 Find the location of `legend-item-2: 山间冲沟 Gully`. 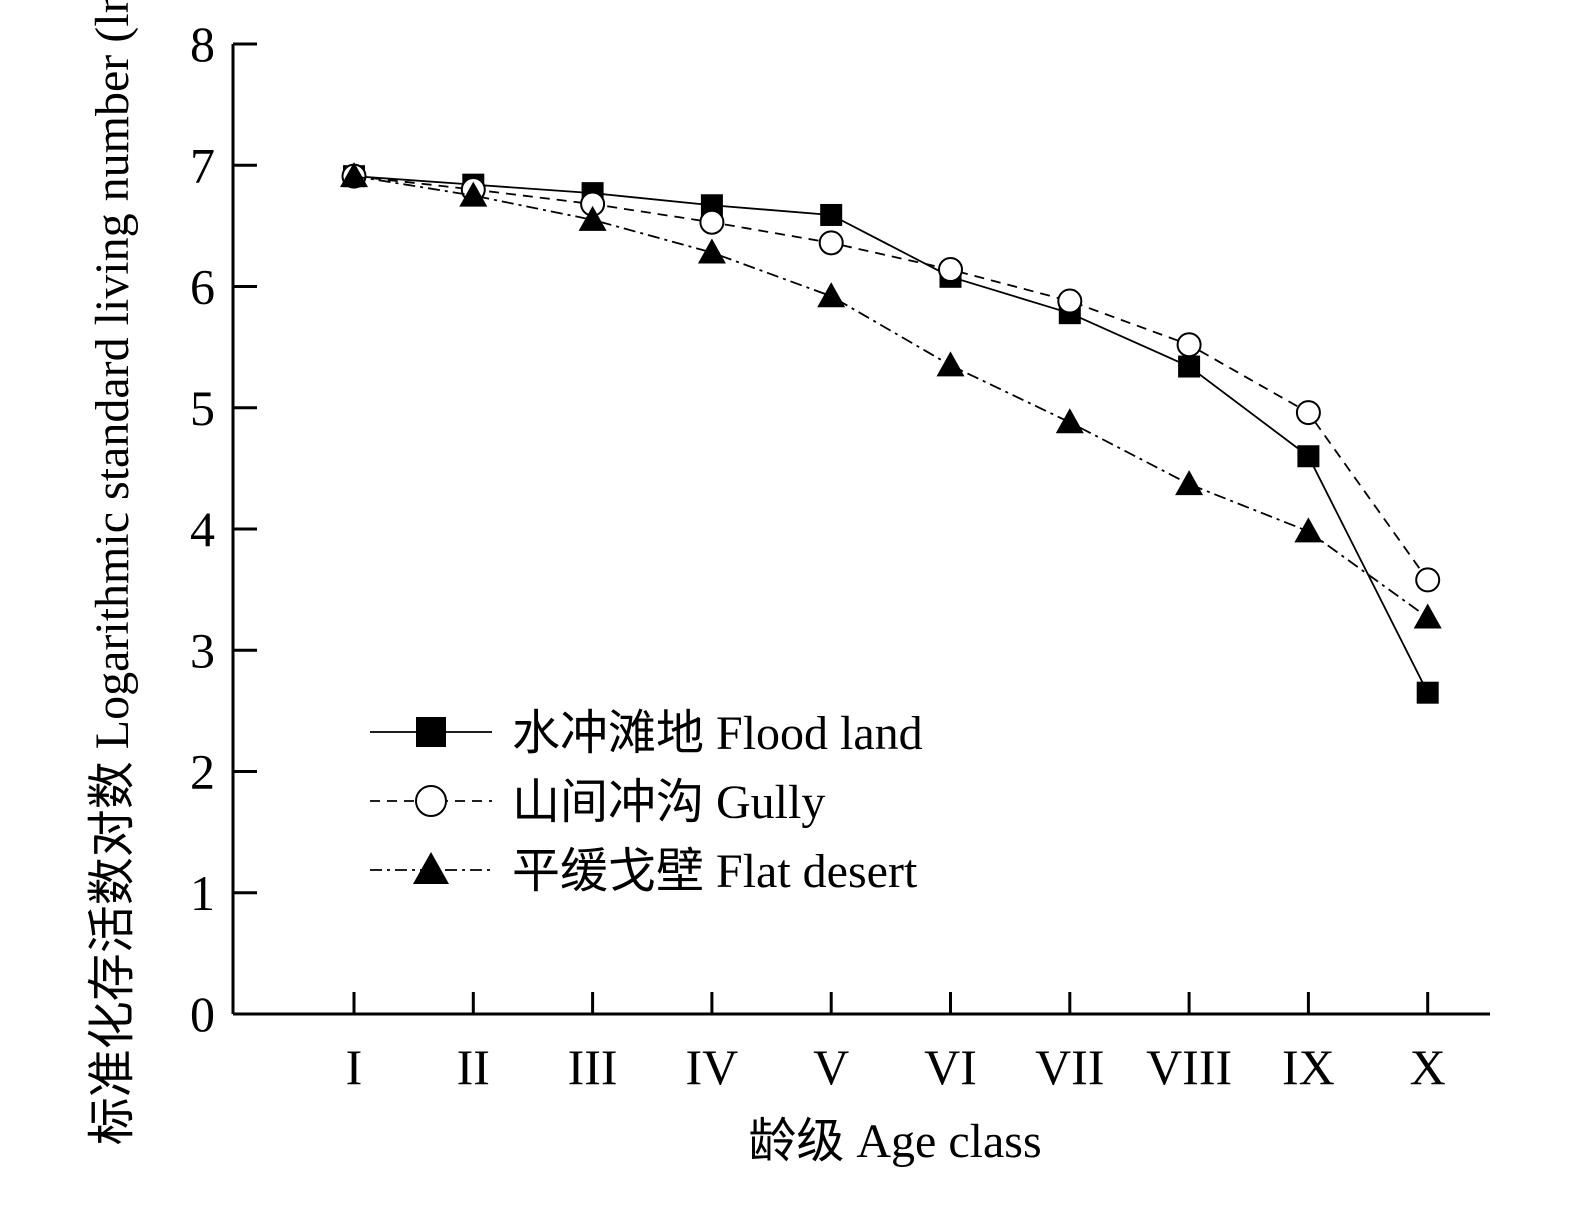

legend-item-2: 山间冲沟 Gully is located at coordinates (597, 802).